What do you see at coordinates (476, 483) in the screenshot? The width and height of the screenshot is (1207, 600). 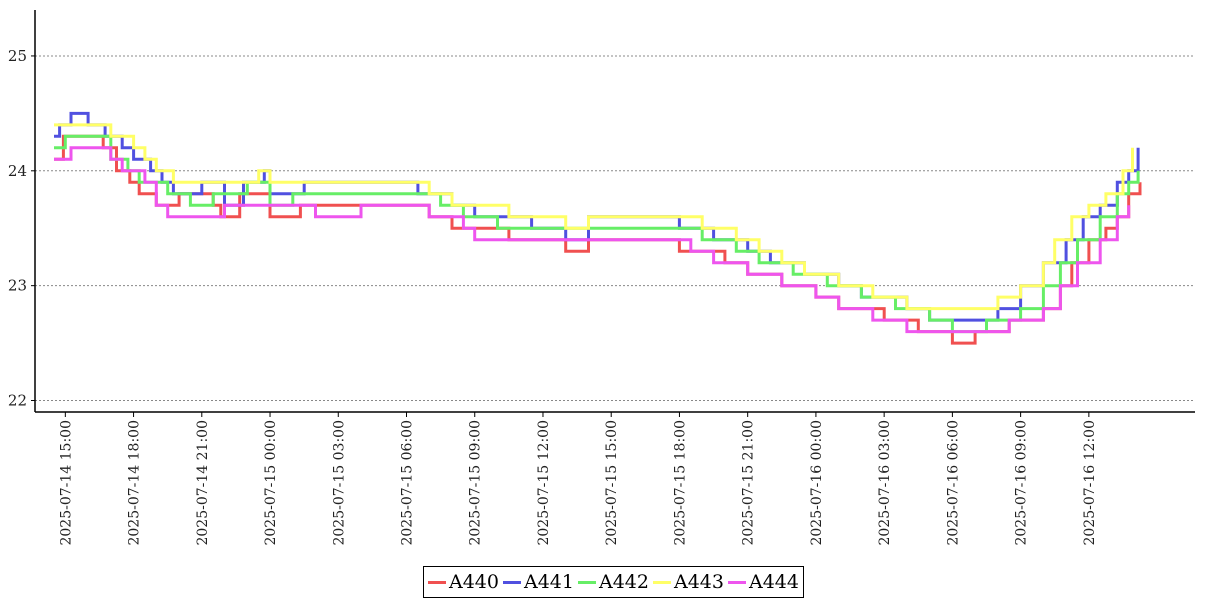 I see `x-tick-label: 2025-07-15 09:00` at bounding box center [476, 483].